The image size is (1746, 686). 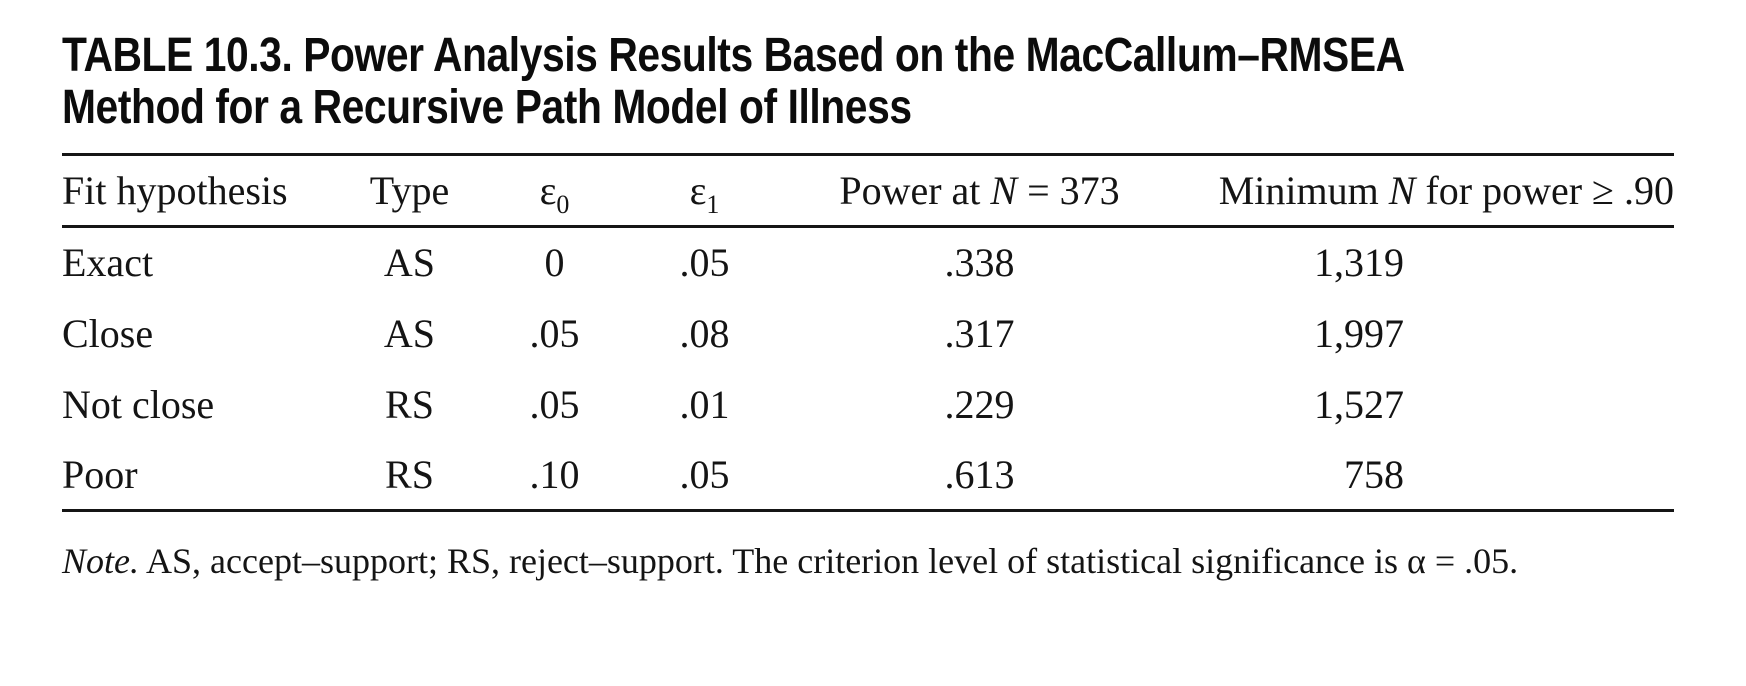 What do you see at coordinates (1359, 404) in the screenshot?
I see `cell-minimum-n: 1,527` at bounding box center [1359, 404].